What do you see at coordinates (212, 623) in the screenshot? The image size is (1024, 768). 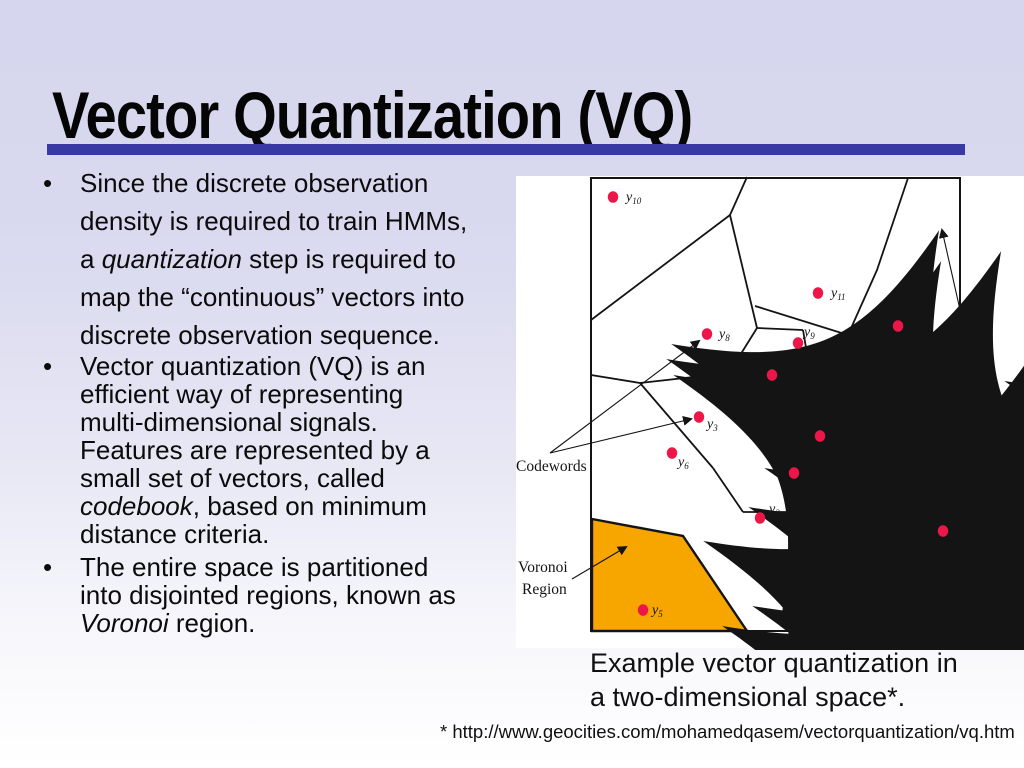 I see `bullet-run: region.` at bounding box center [212, 623].